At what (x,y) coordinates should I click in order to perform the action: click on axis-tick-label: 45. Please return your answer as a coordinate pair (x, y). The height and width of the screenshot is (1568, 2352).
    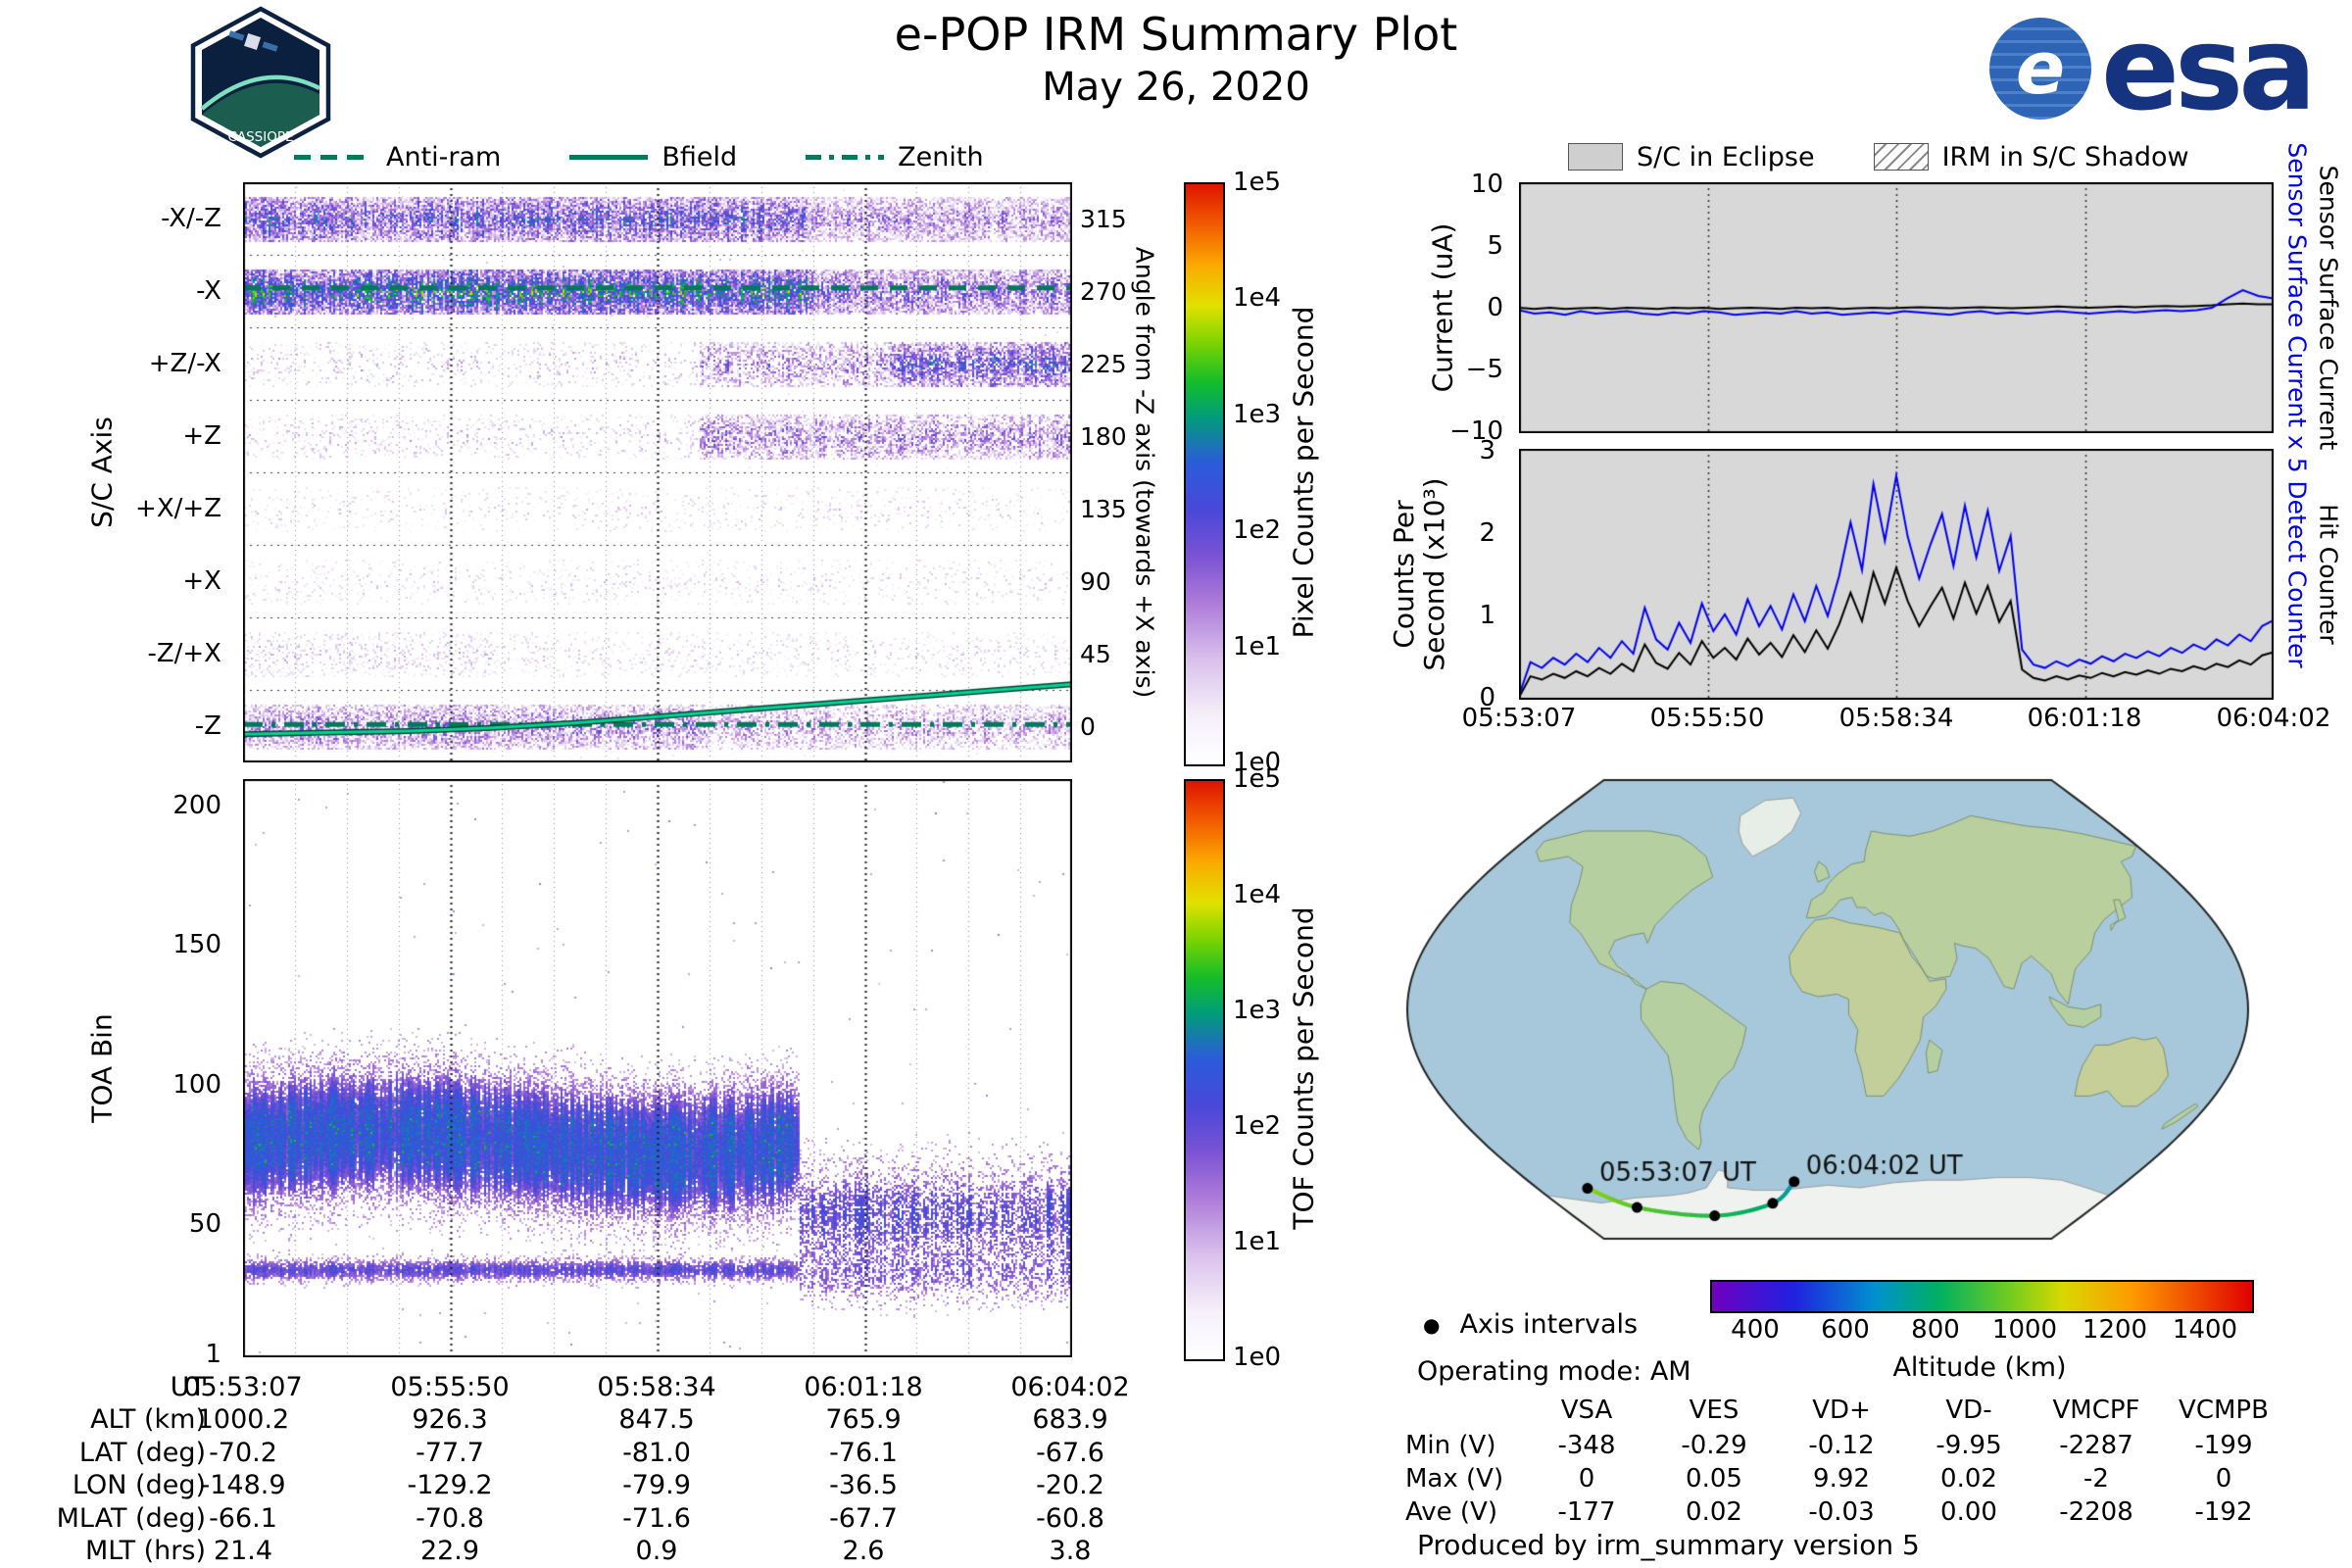
    Looking at the image, I should click on (1095, 653).